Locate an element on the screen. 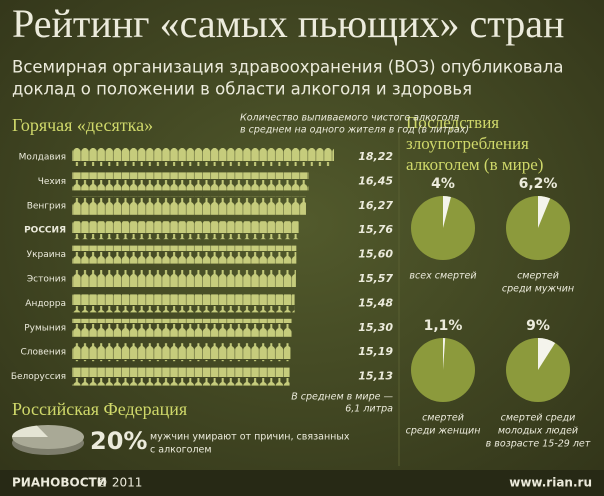 The image size is (604, 496). caption: среди мужчин is located at coordinates (538, 289).